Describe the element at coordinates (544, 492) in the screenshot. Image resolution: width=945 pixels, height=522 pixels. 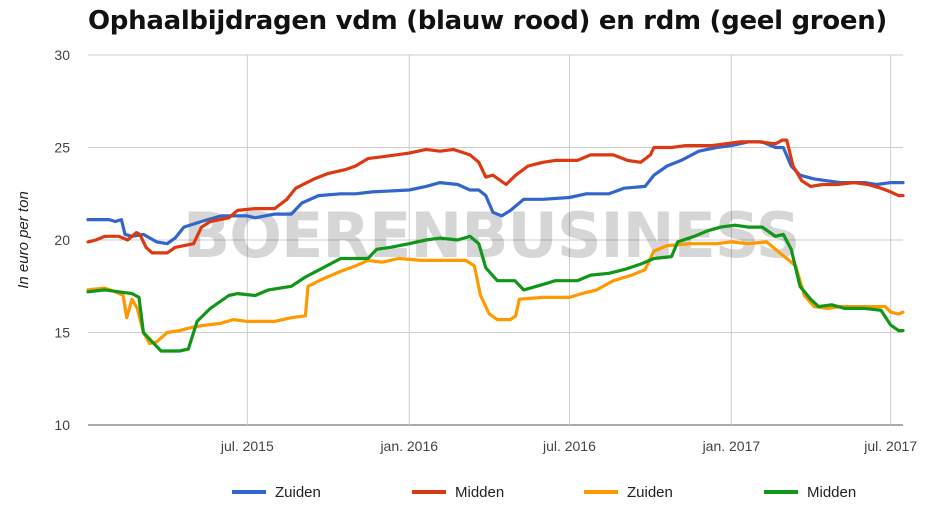
I see `legend: Zuiden Midden Zuiden Midden` at that location.